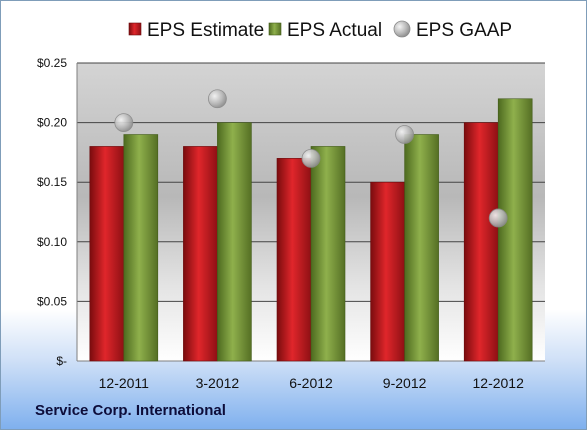 Image resolution: width=587 pixels, height=430 pixels. I want to click on y-tick-label: $0.10, so click(52, 242).